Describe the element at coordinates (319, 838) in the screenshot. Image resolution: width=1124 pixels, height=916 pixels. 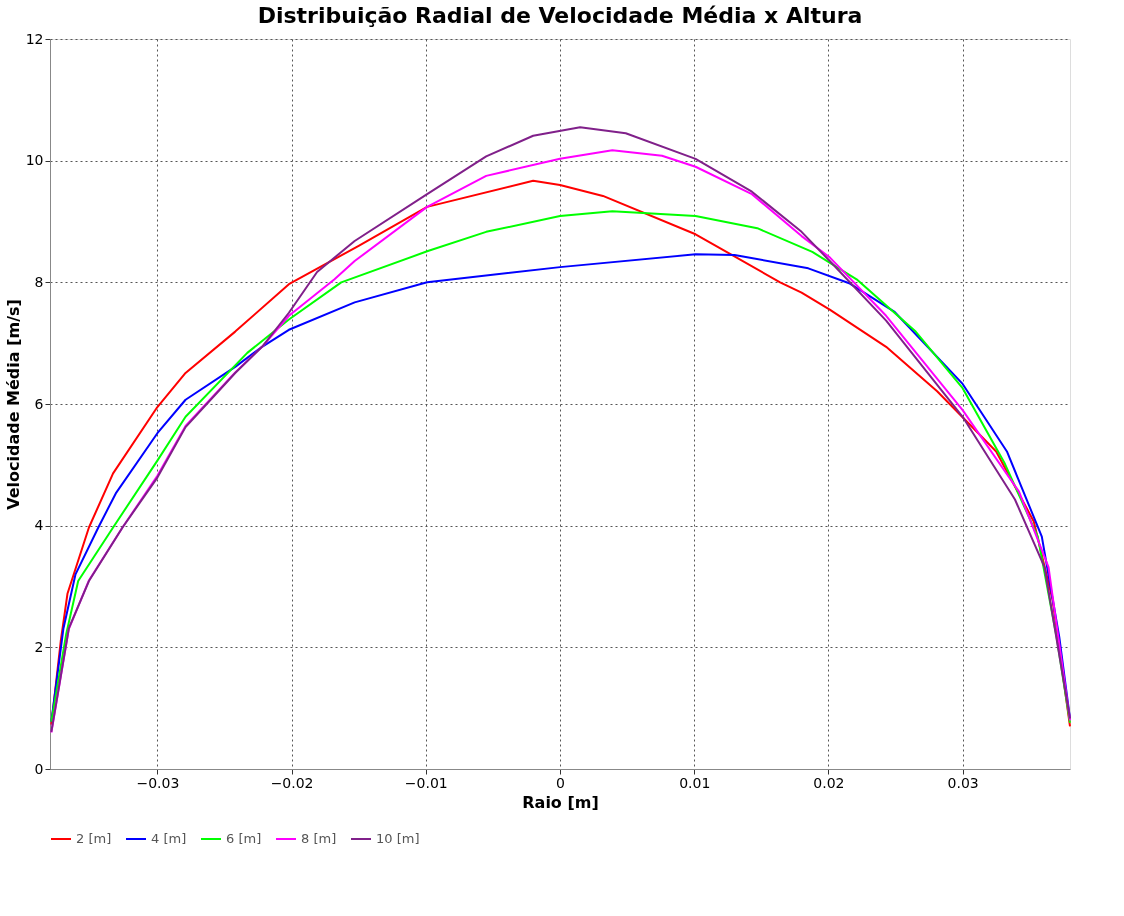
I see `legend-label: 8 [m]` at that location.